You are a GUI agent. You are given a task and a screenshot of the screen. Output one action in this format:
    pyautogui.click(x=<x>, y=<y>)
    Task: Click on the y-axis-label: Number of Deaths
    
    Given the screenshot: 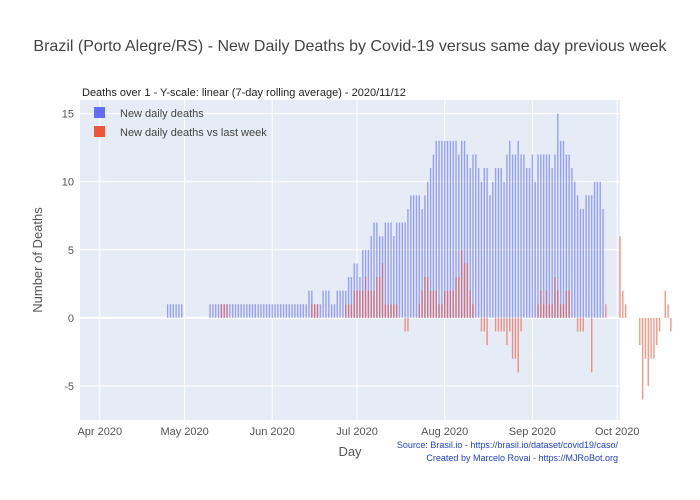 What is the action you would take?
    pyautogui.click(x=37, y=260)
    